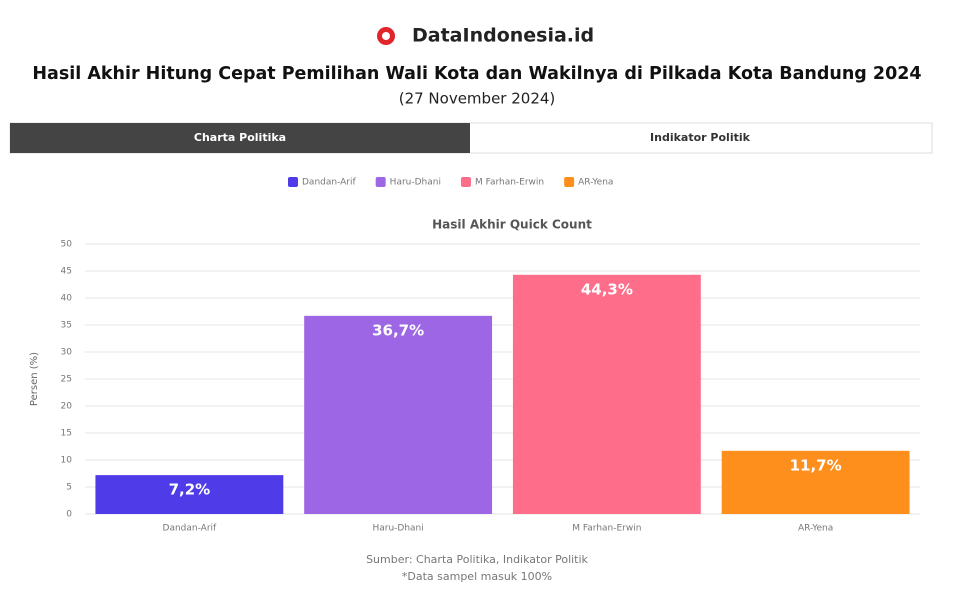 This screenshot has height=600, width=954. I want to click on x-tick-label: Dandan-Arif, so click(190, 529).